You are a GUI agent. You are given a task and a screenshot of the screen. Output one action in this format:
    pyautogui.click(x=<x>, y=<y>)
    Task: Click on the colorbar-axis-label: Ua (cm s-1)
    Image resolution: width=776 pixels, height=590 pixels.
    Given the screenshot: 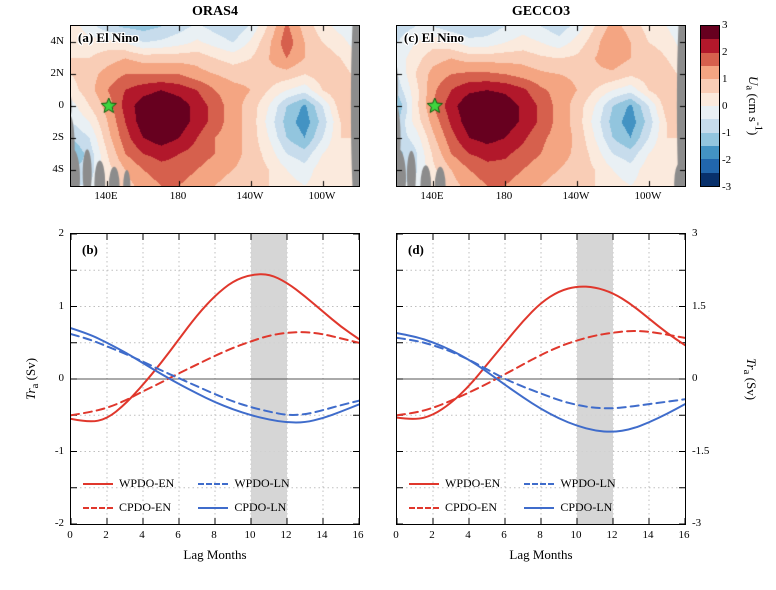 What is the action you would take?
    pyautogui.click(x=754, y=106)
    